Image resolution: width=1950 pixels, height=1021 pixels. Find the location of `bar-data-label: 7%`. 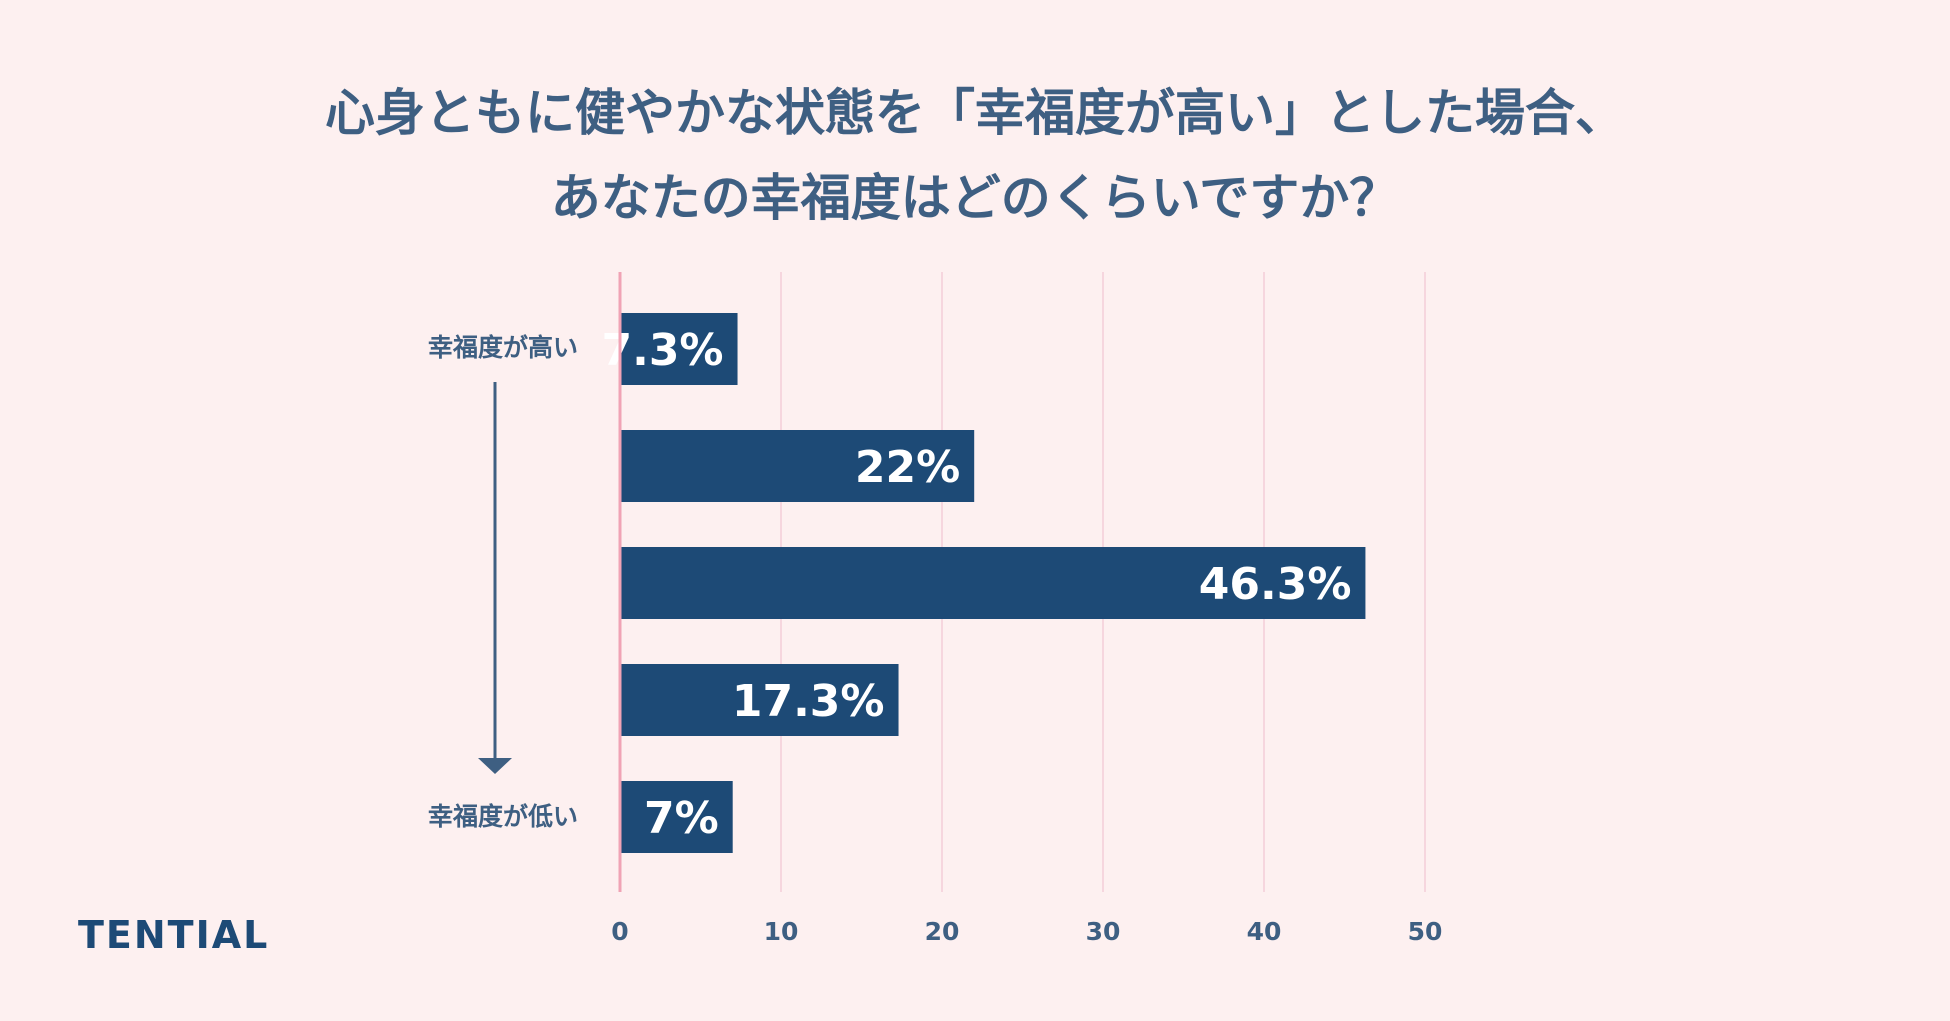

bar-data-label: 7% is located at coordinates (681, 818).